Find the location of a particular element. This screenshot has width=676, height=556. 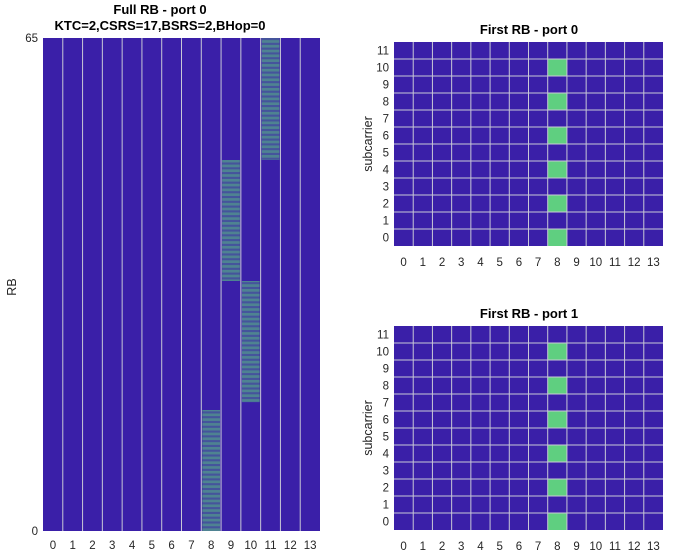

y-tick-label: 65 is located at coordinates (31, 39).